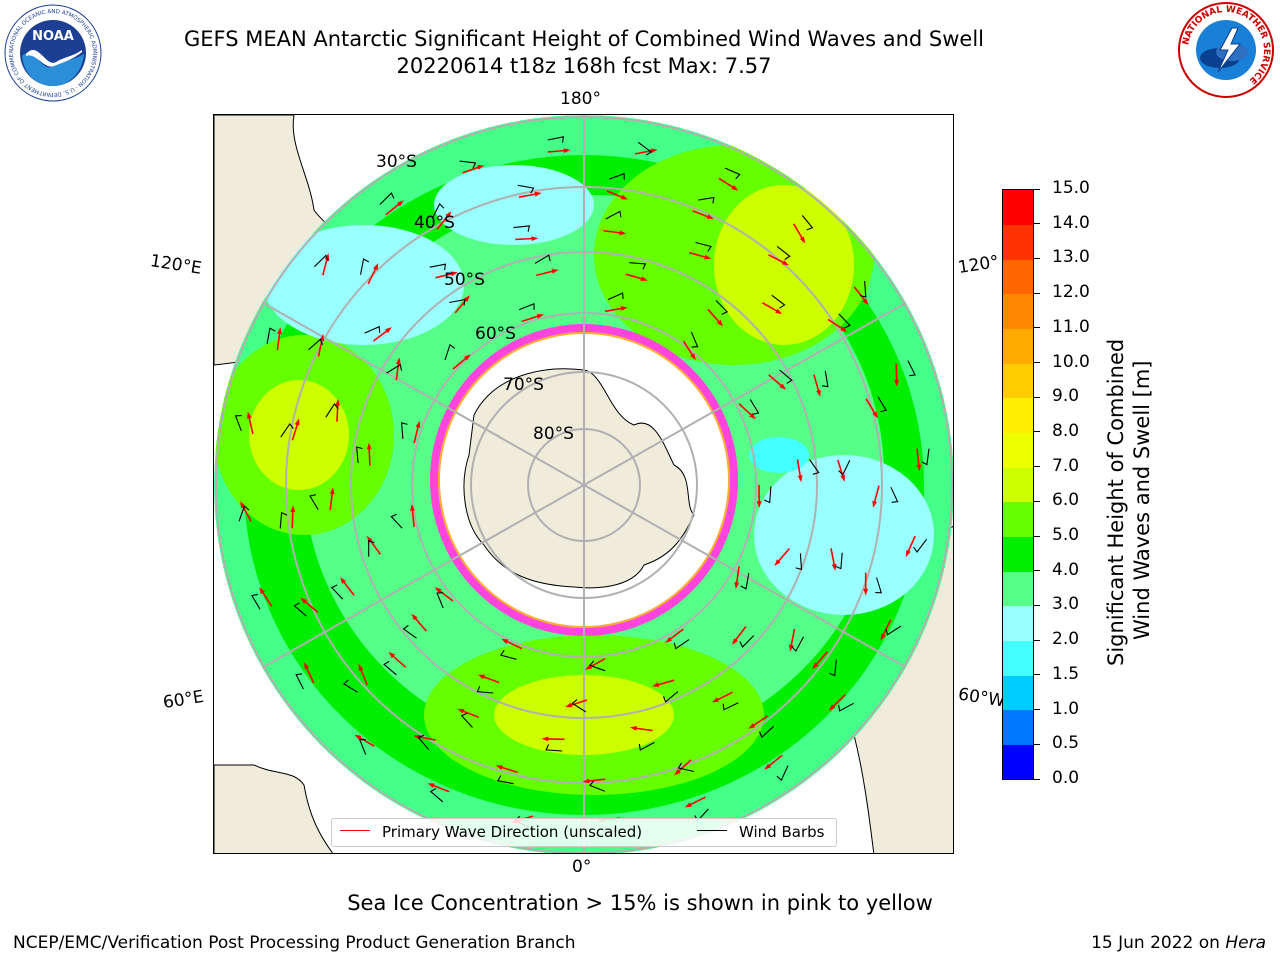 Image resolution: width=1280 pixels, height=960 pixels. What do you see at coordinates (981, 698) in the screenshot?
I see `lon-label-60w: 60°W` at bounding box center [981, 698].